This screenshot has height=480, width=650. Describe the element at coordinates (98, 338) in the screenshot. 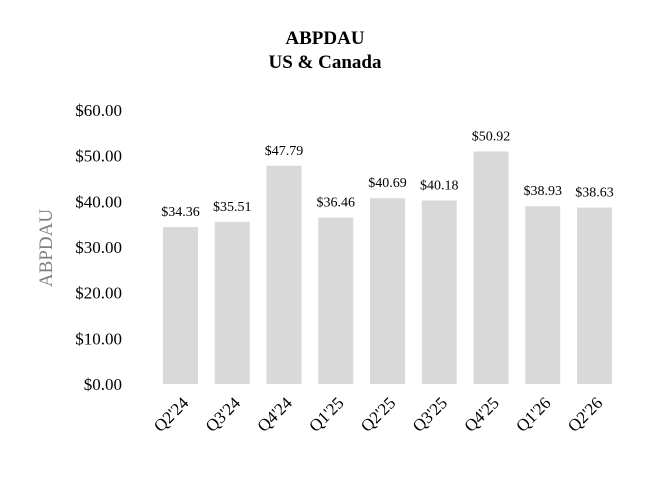

I see `y-tick-label: $10.00` at that location.